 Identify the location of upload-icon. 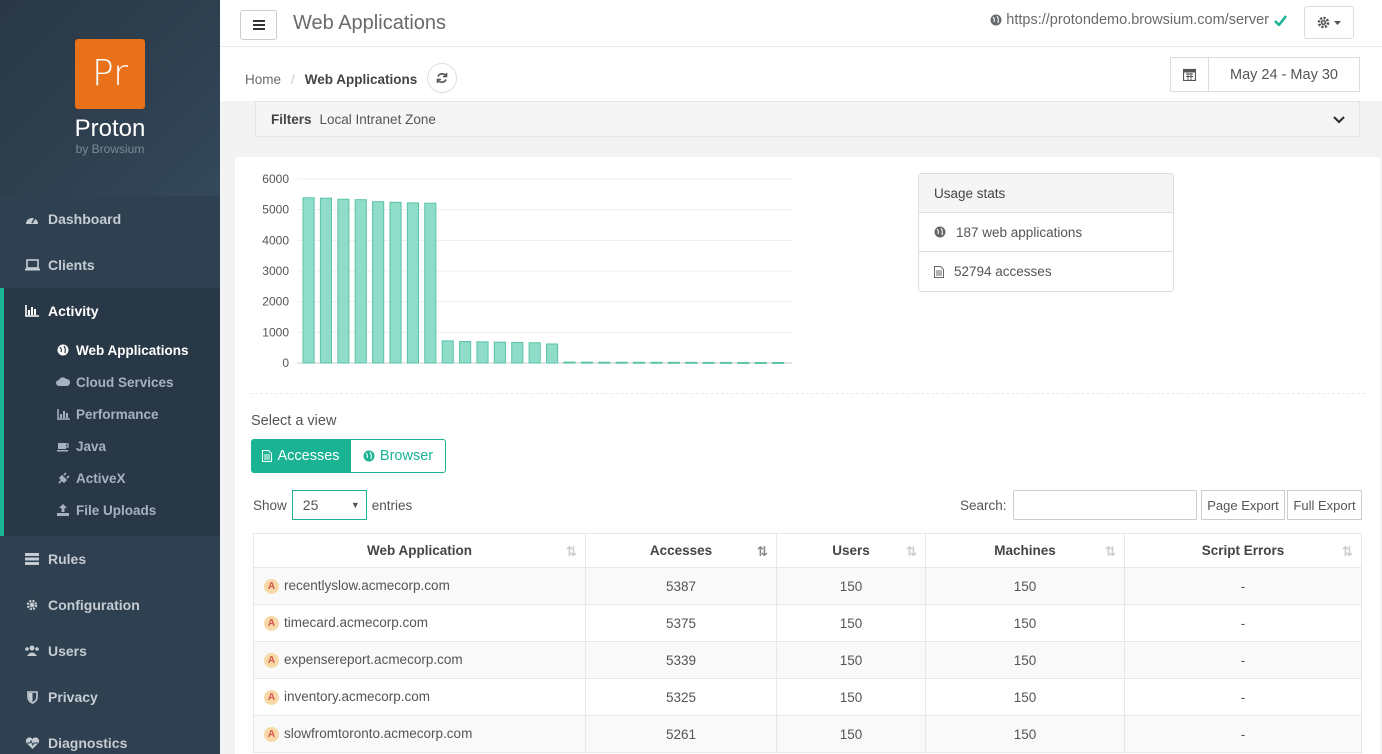
(63, 510).